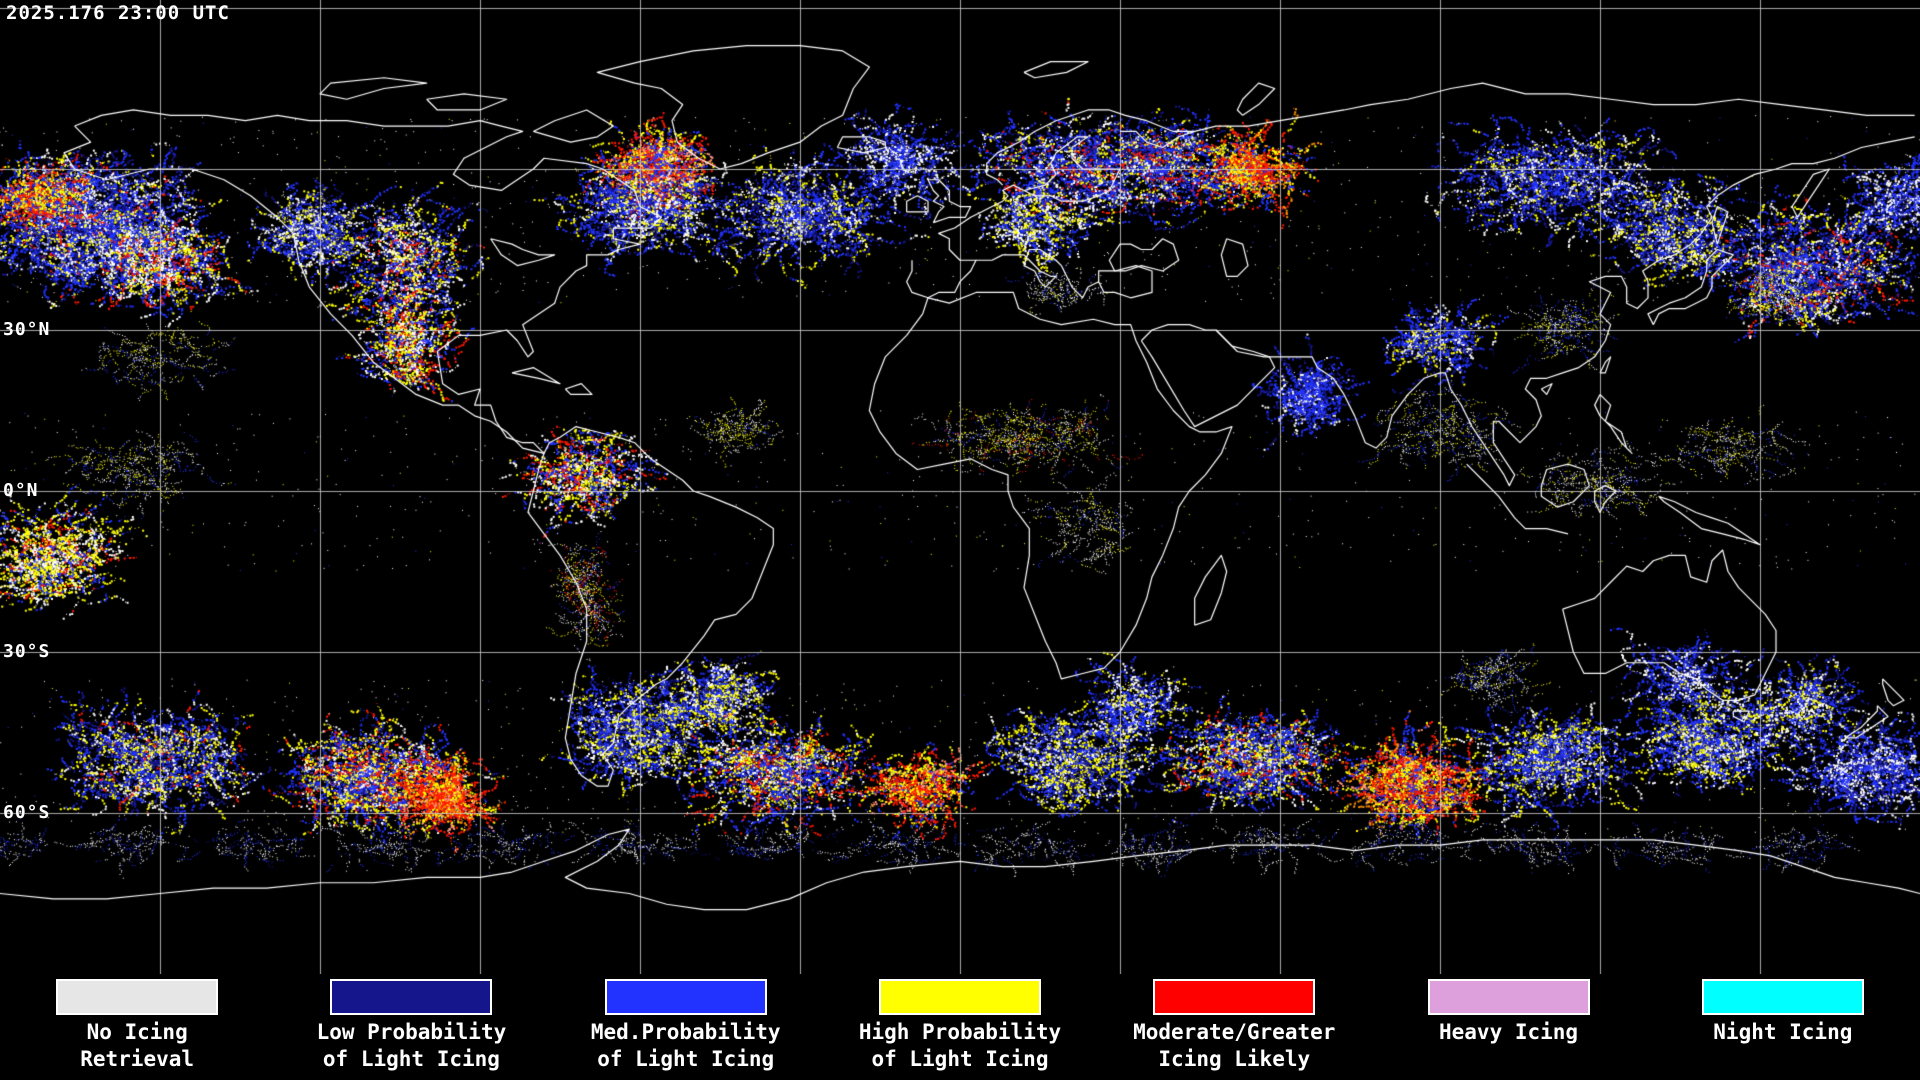  Describe the element at coordinates (118, 13) in the screenshot. I see `timestamp-label: 2025.176 23:00 UTC` at that location.